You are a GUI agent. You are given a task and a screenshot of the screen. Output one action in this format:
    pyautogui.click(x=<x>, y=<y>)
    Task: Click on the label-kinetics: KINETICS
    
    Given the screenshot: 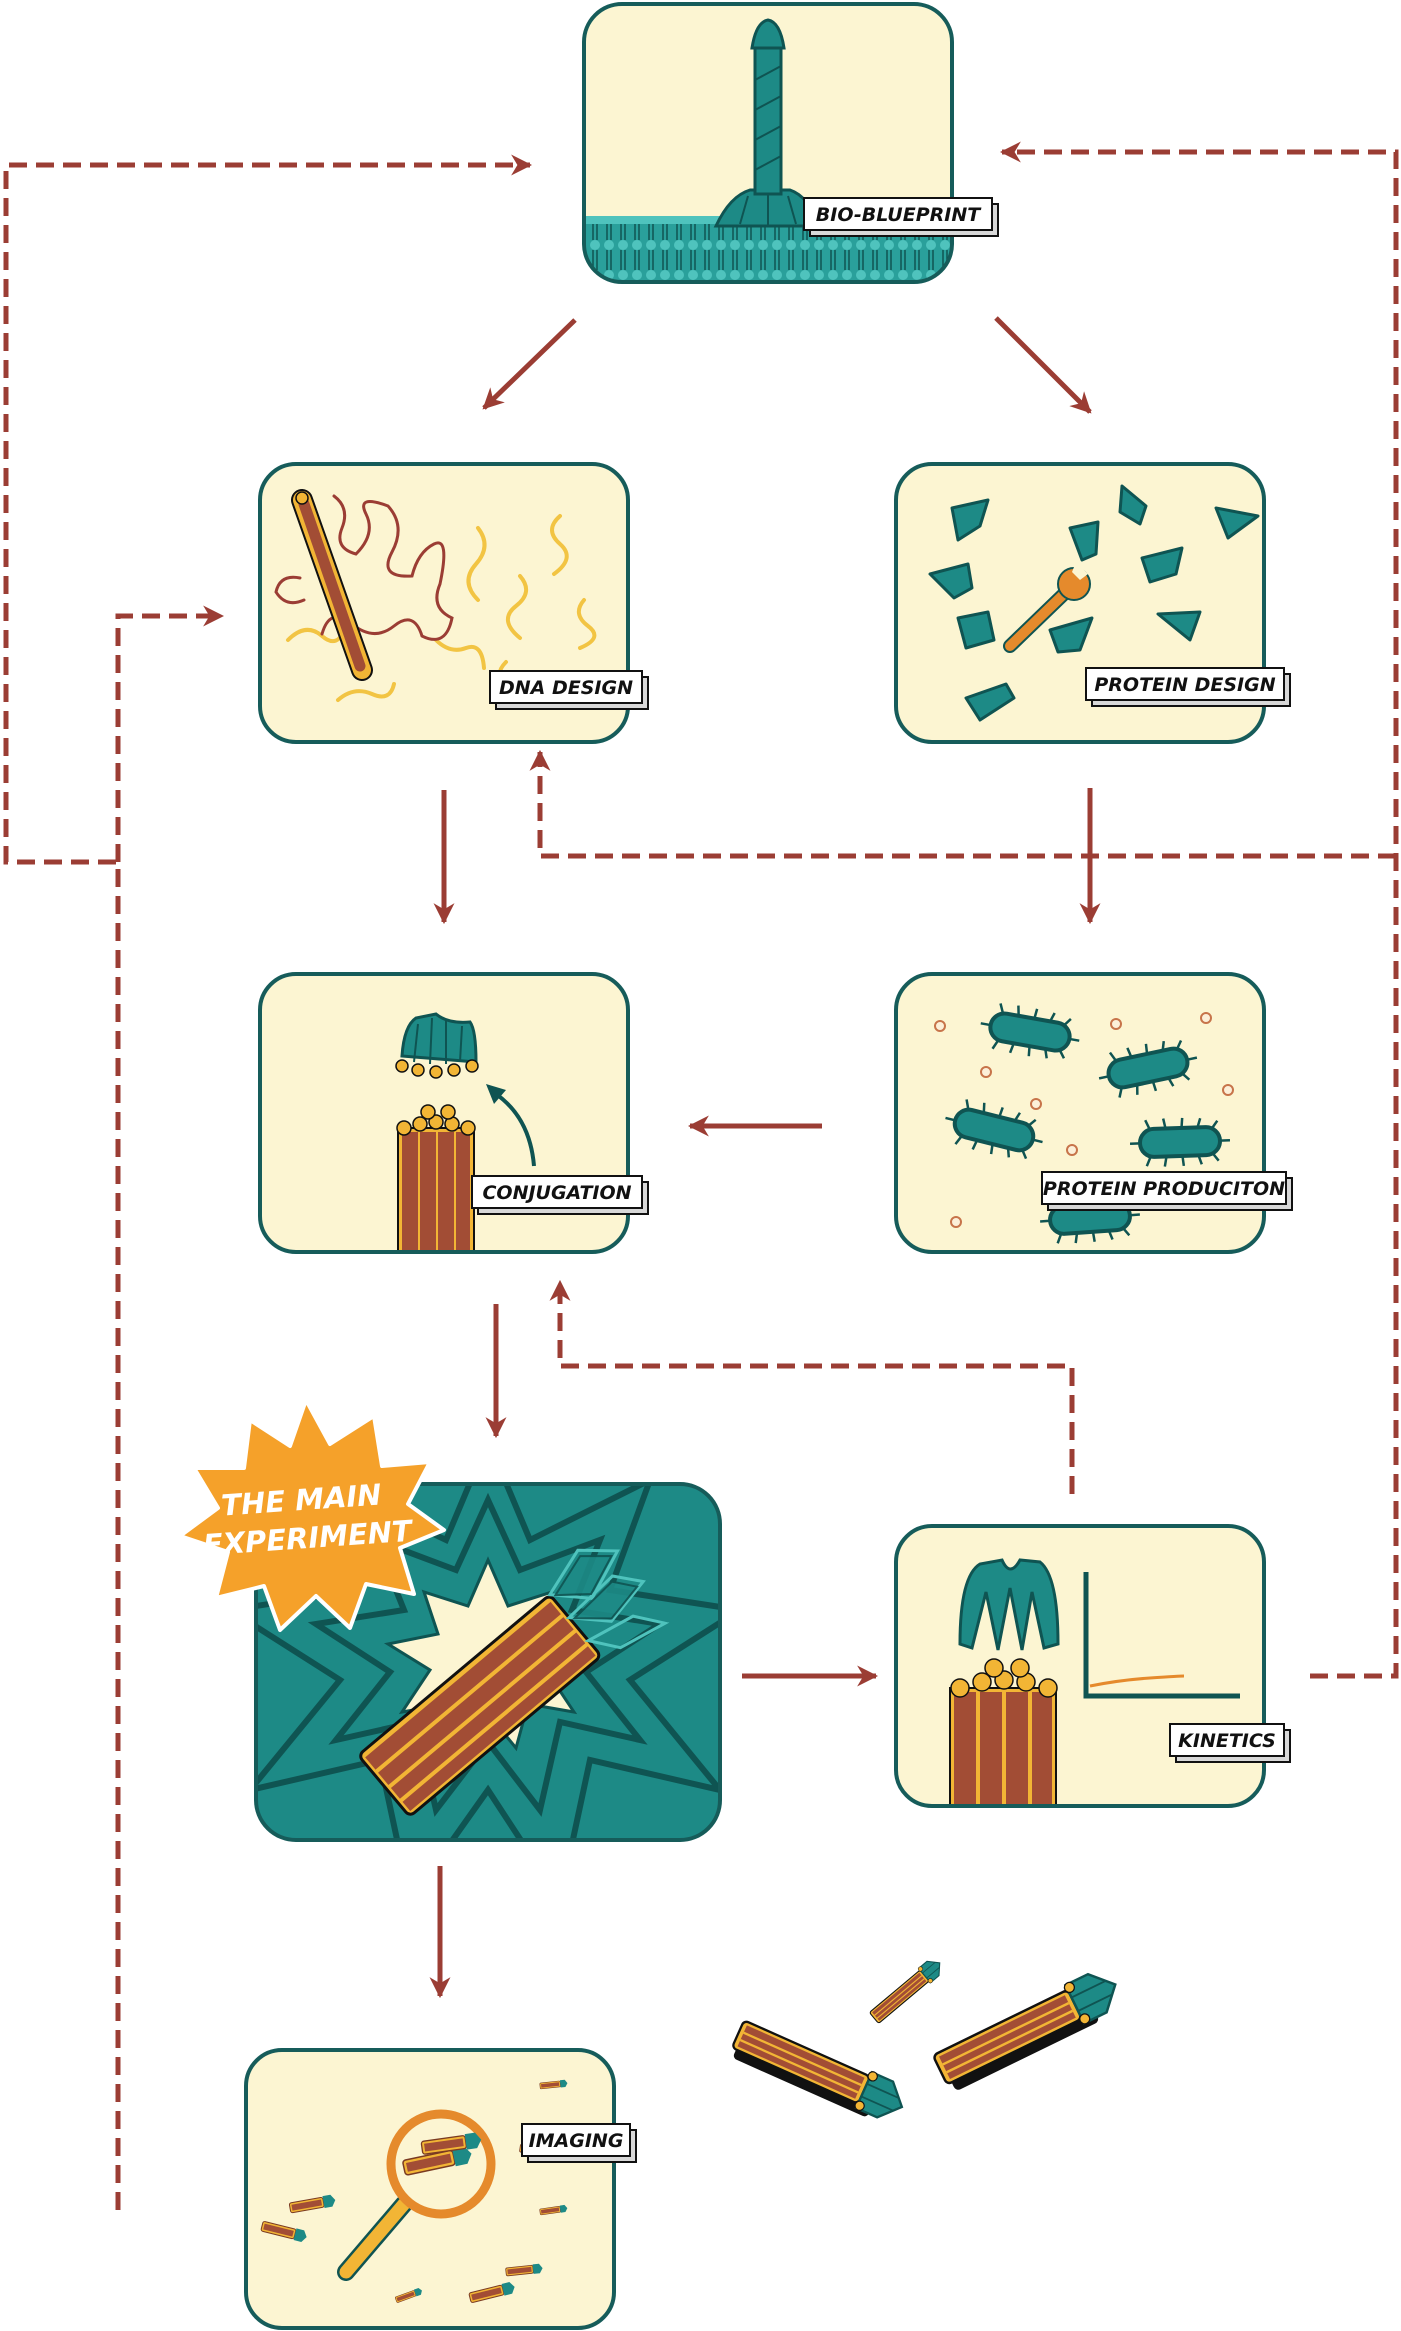 What is the action you would take?
    pyautogui.click(x=1227, y=1741)
    